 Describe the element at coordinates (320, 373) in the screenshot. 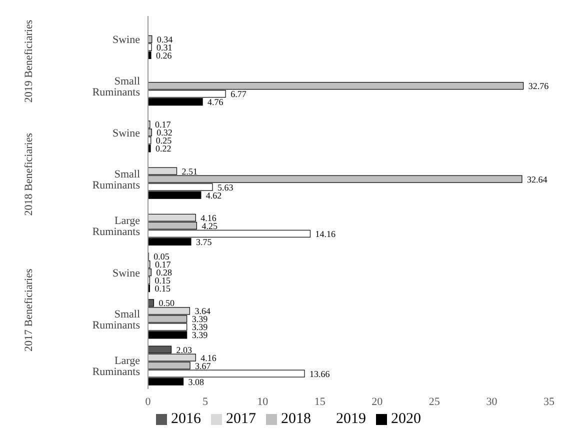

I see `data-label: 13.66` at that location.